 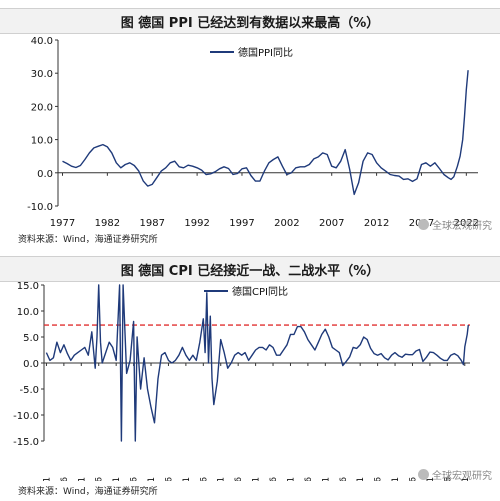 What do you see at coordinates (222, 479) in the screenshot?
I see `cpi-x-tick-10: 1951` at bounding box center [222, 479].